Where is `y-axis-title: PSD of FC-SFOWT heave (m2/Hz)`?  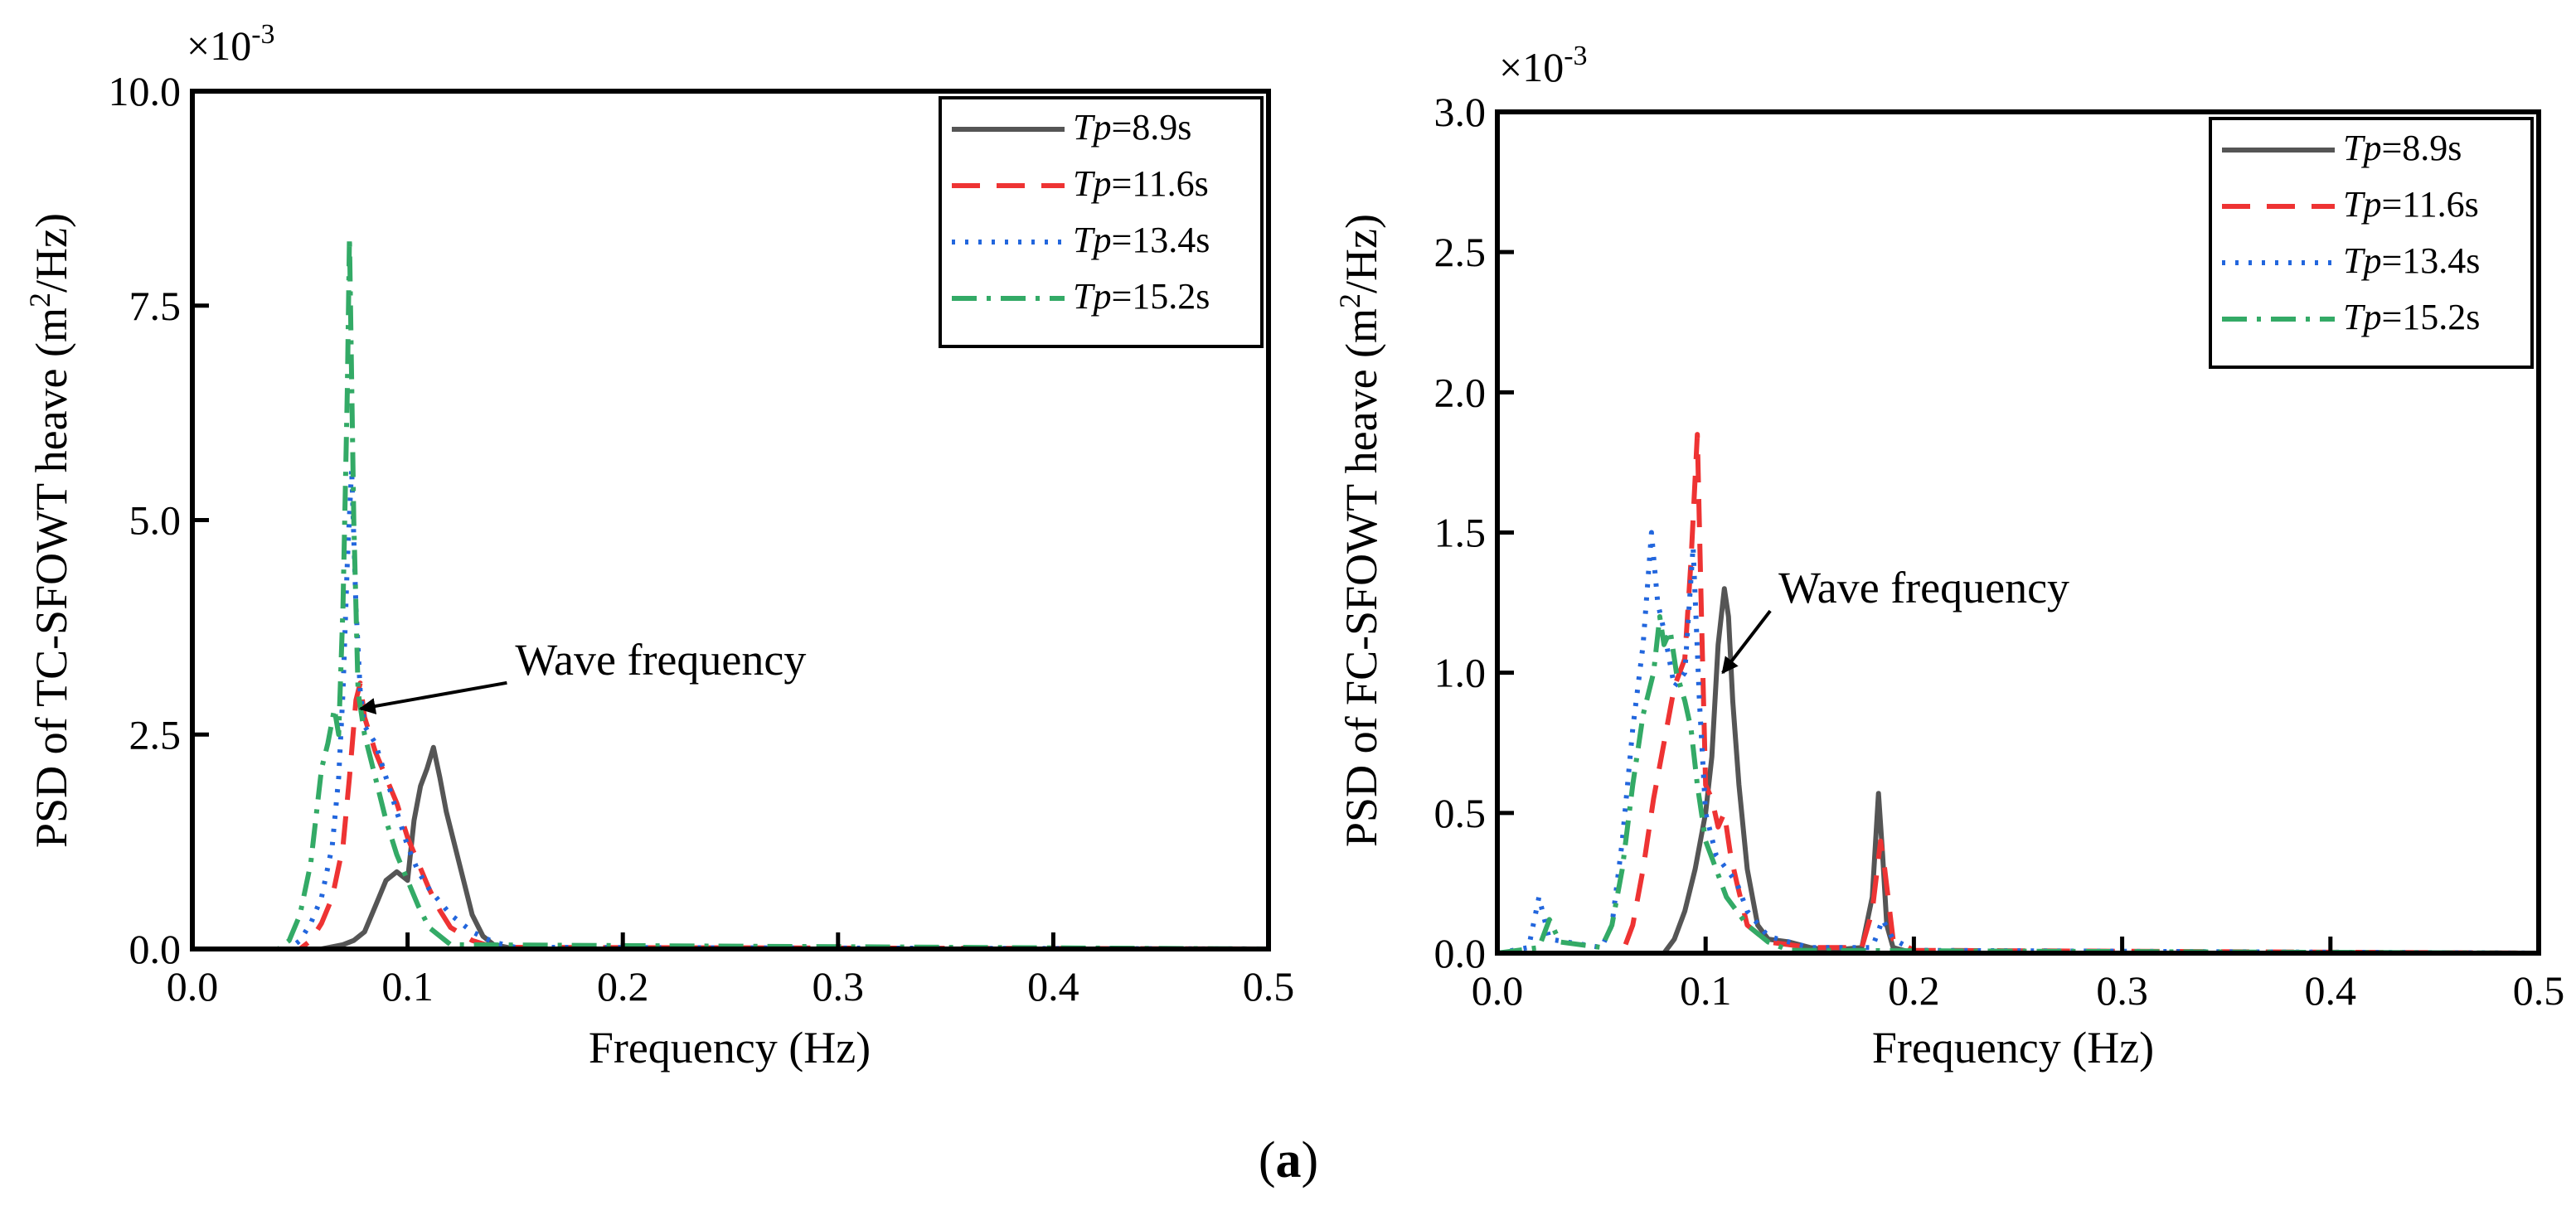
y-axis-title: PSD of FC-SFOWT heave (m2/Hz) is located at coordinates (1359, 530).